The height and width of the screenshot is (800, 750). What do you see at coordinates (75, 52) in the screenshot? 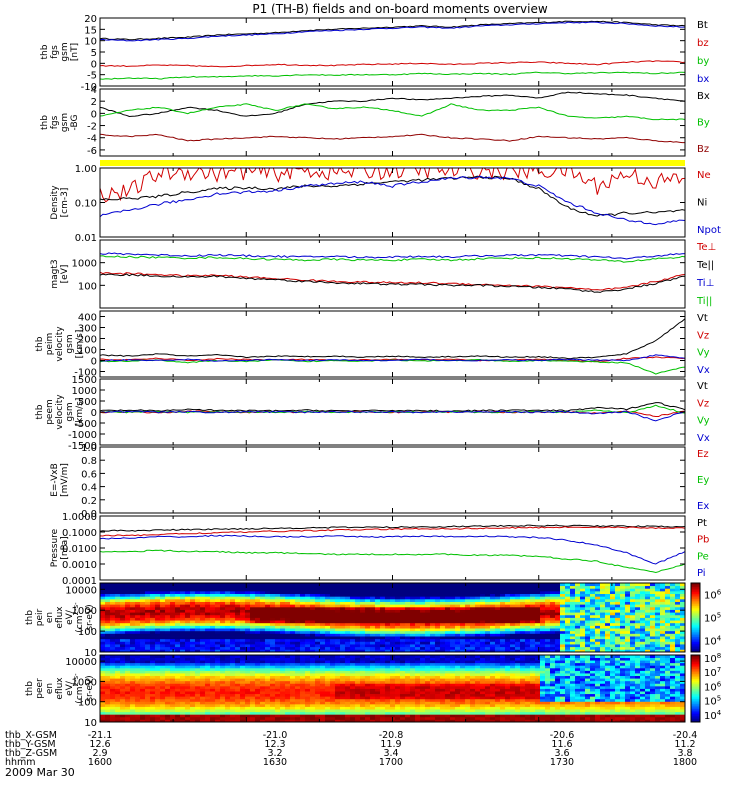
I see `y-axis-label: [nT]` at bounding box center [75, 52].